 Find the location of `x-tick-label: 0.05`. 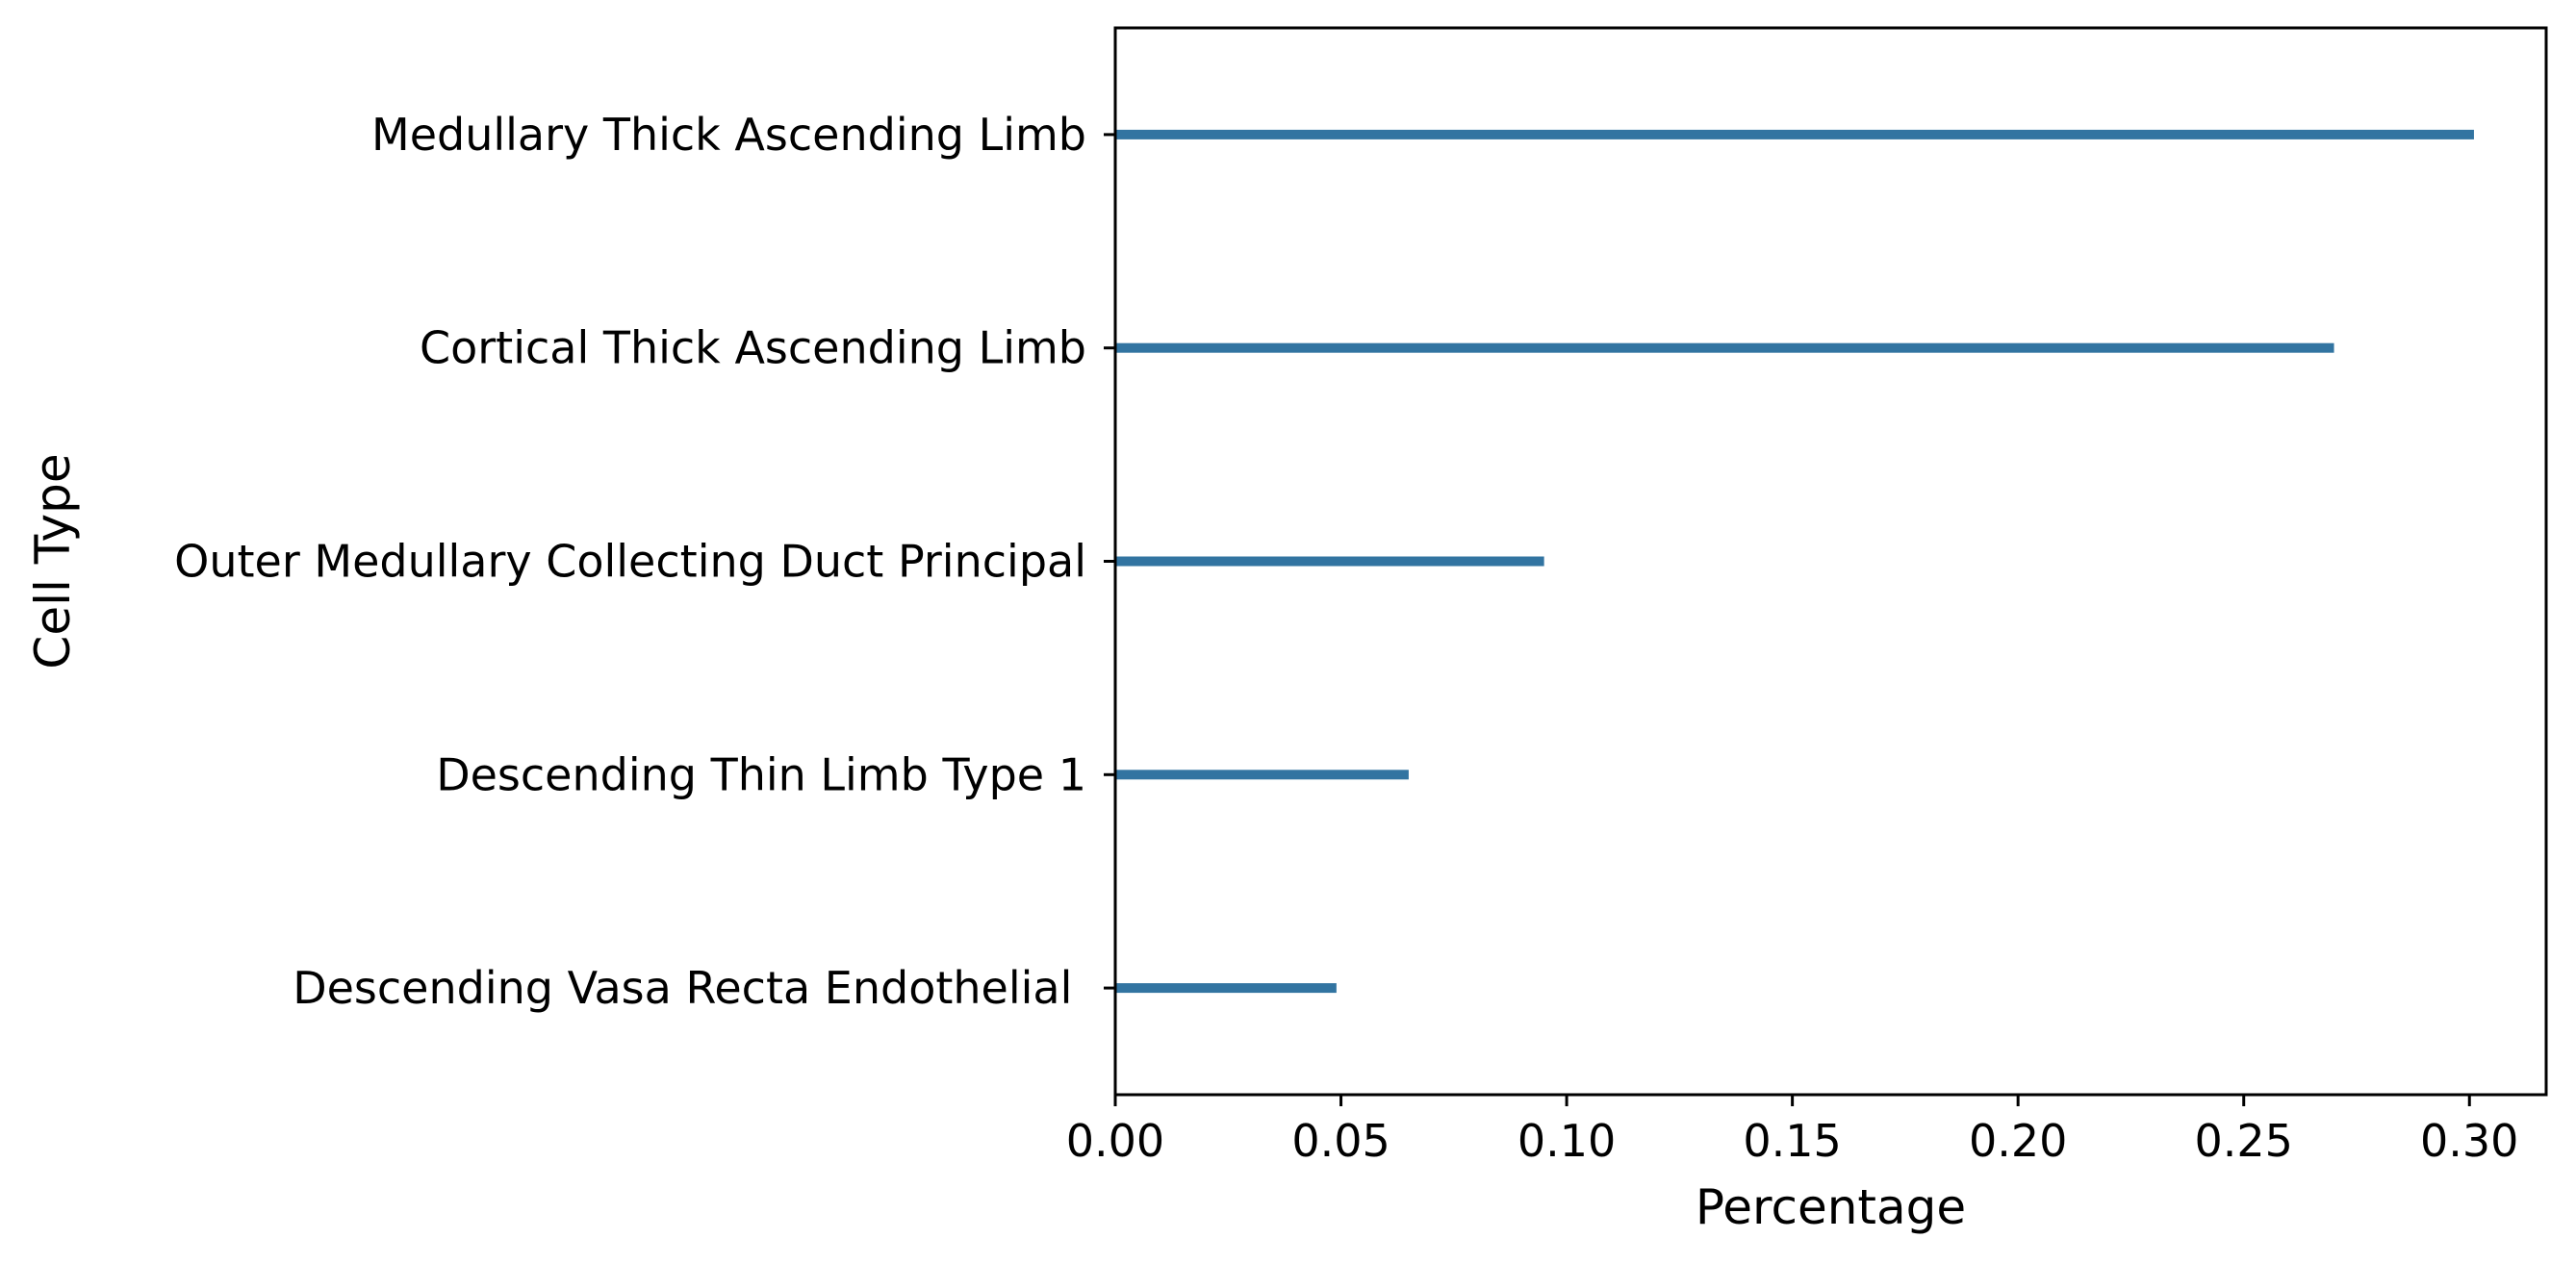

x-tick-label: 0.05 is located at coordinates (1340, 1141).